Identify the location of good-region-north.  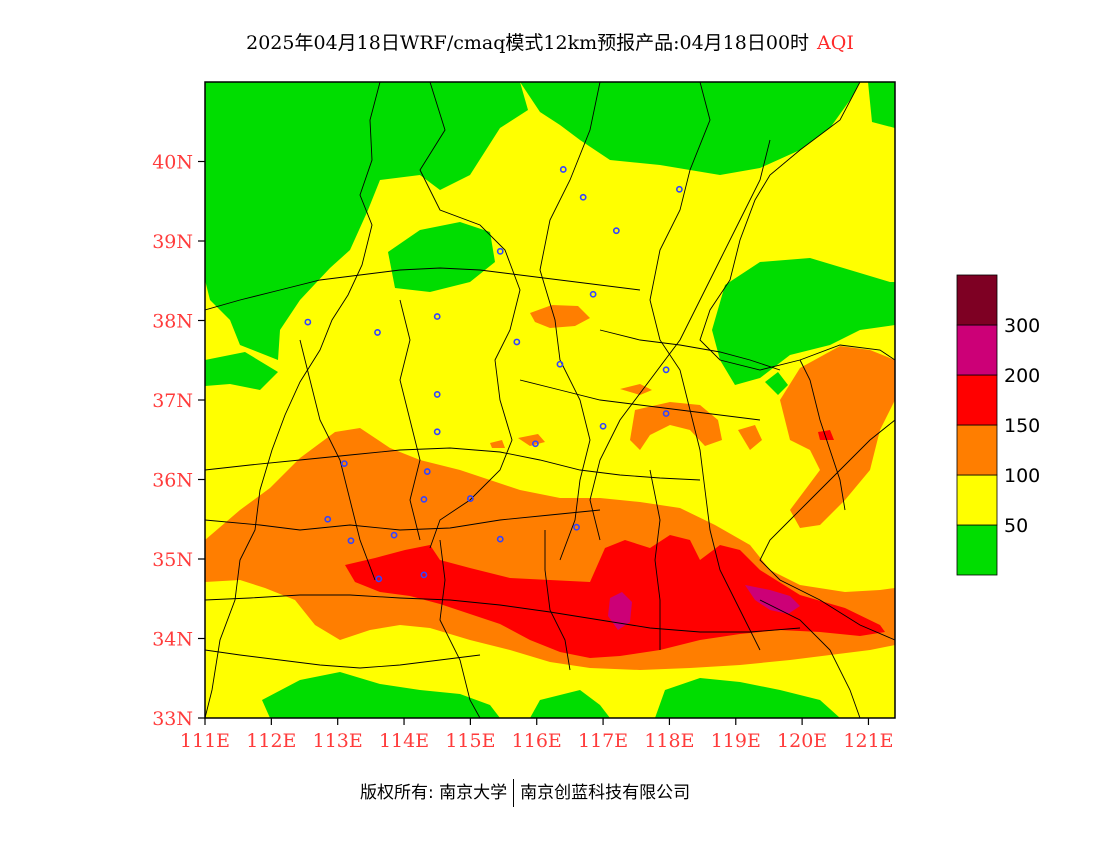
(690, 128).